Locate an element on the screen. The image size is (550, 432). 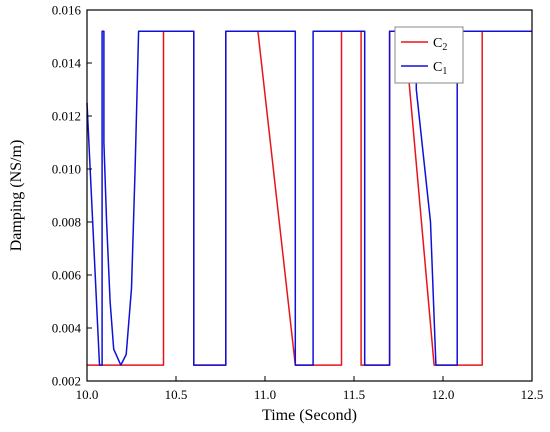
y-tick-label: 0.010 is located at coordinates (66, 169).